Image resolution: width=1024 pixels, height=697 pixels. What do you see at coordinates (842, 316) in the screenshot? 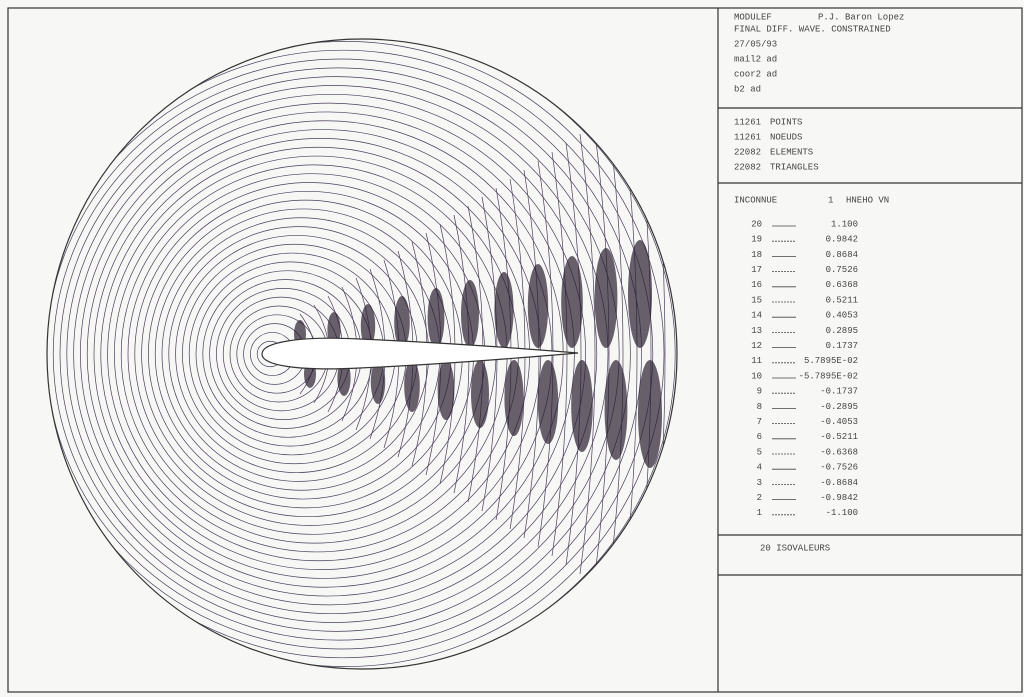
I see `legend-value: 0.4053` at bounding box center [842, 316].